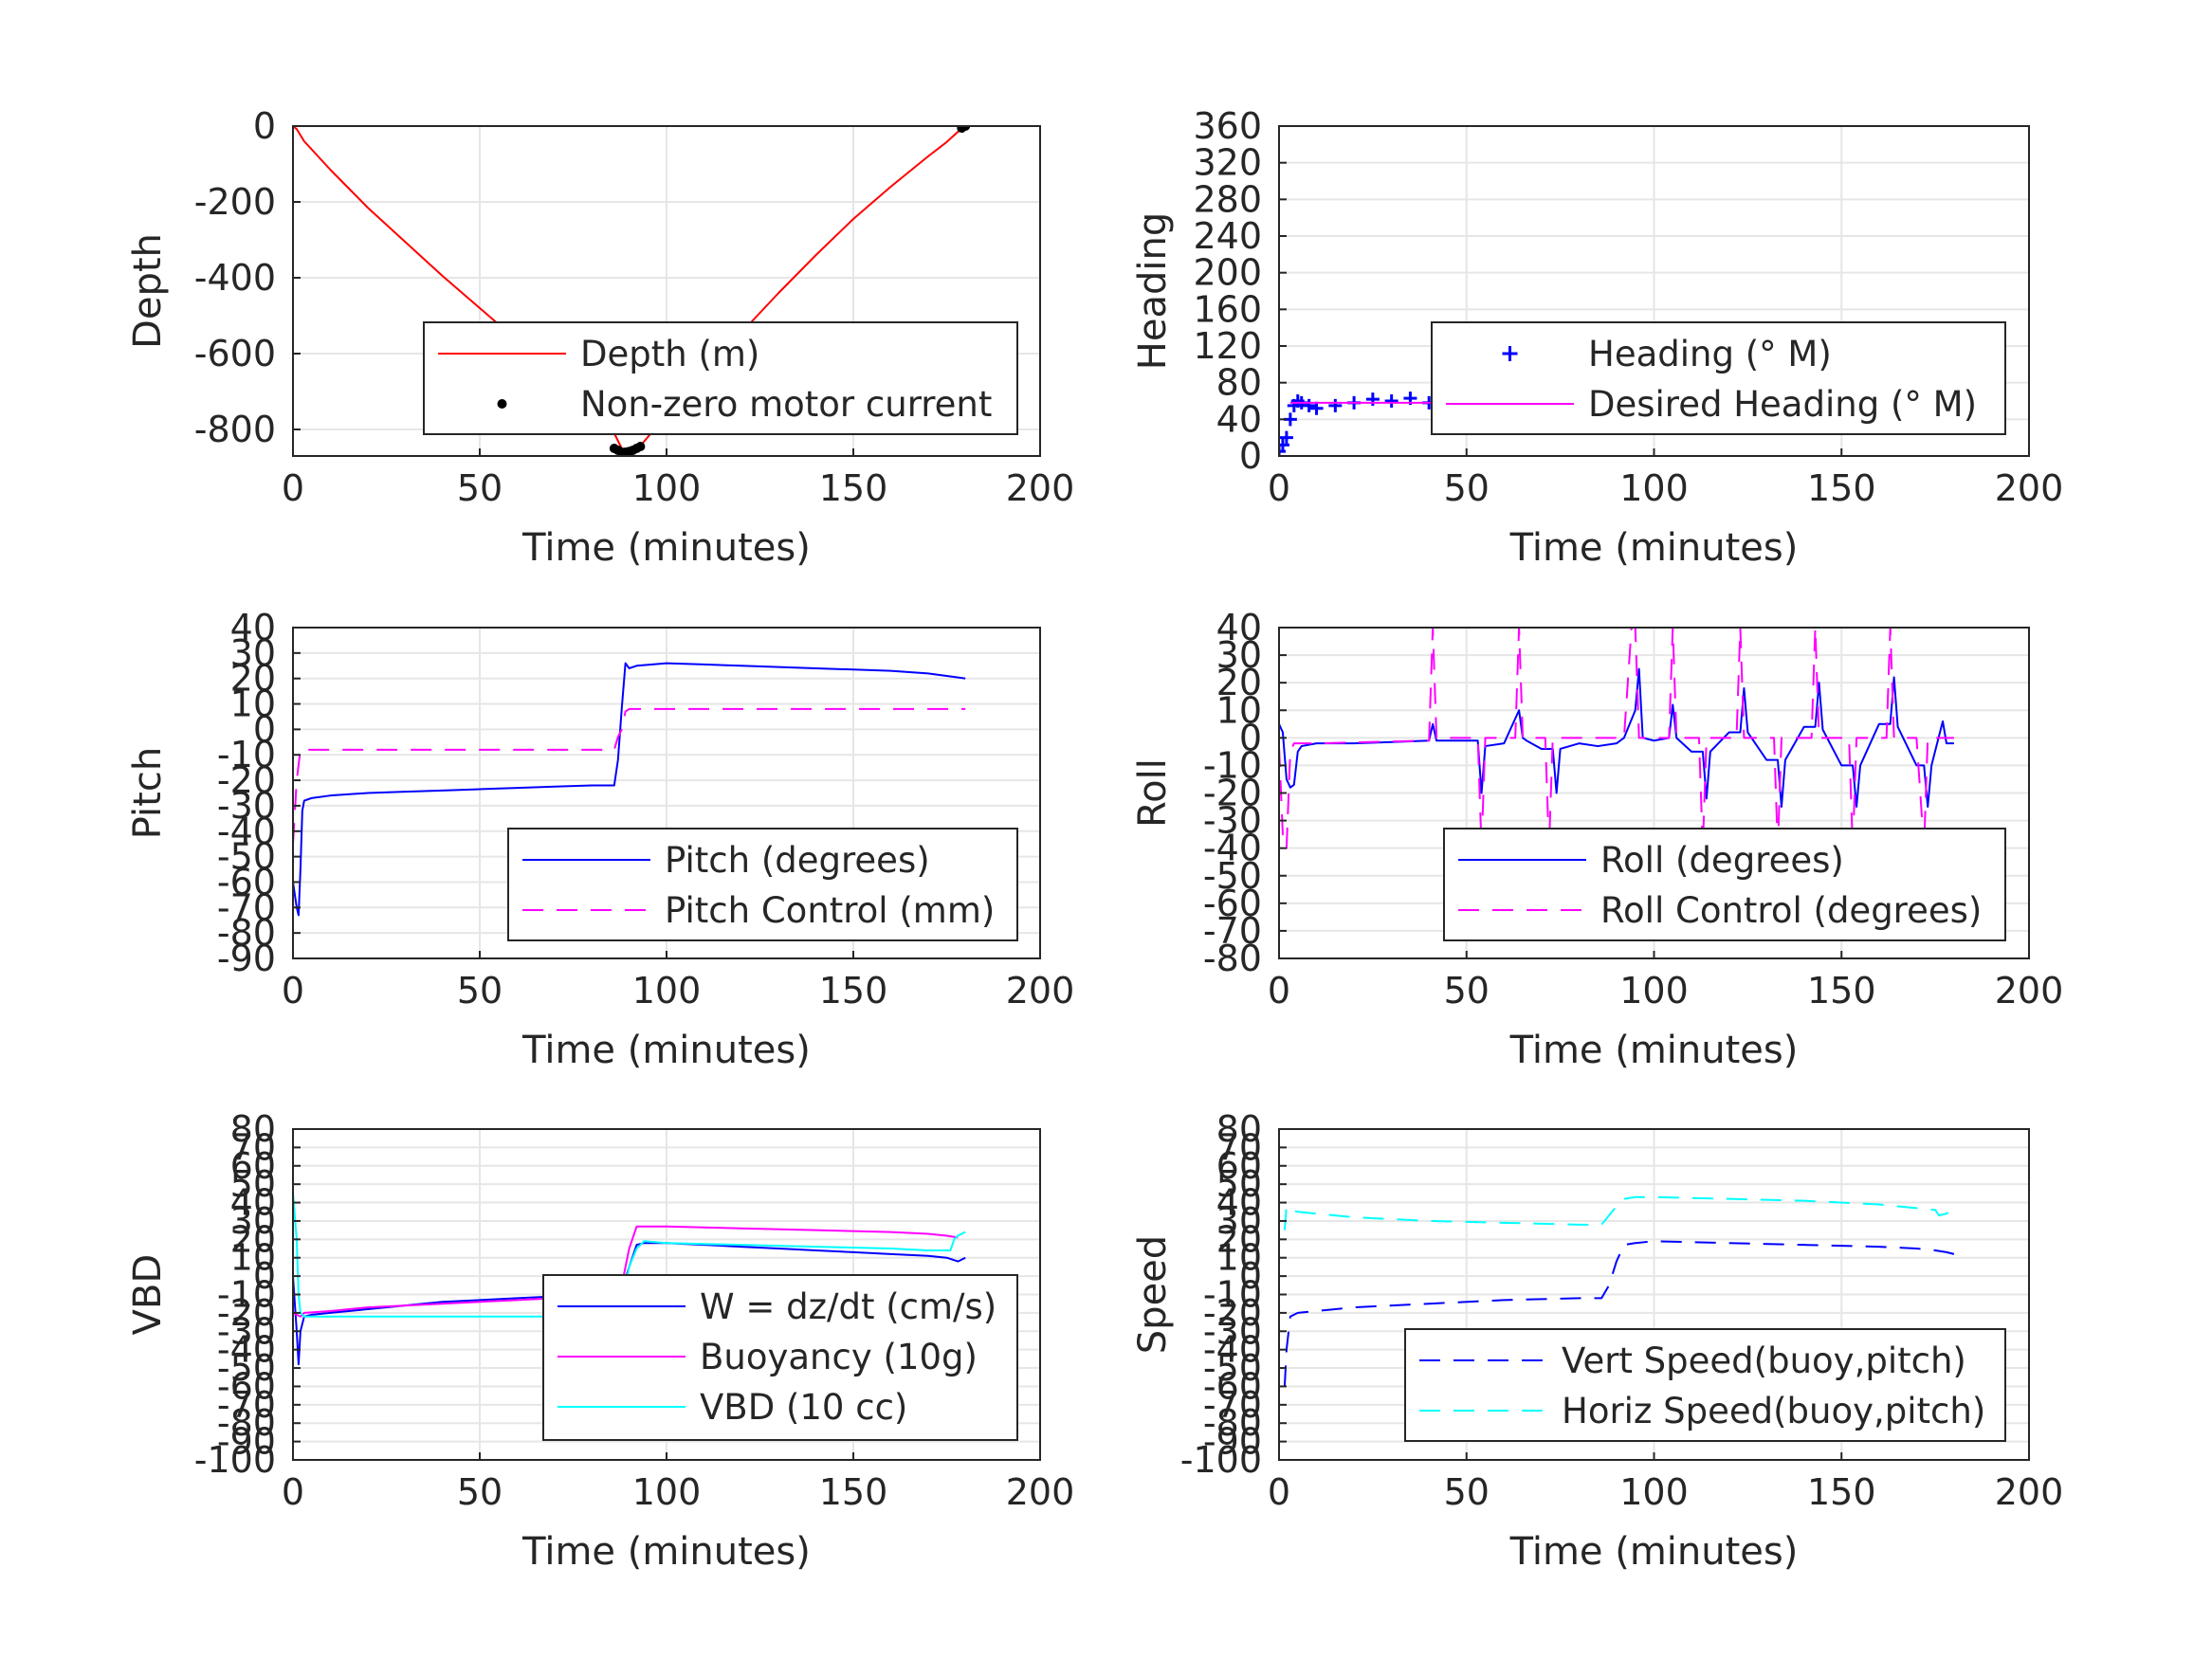 The image size is (2212, 1659). Describe the element at coordinates (830, 910) in the screenshot. I see `legend-label: Pitch Control (mm)` at that location.